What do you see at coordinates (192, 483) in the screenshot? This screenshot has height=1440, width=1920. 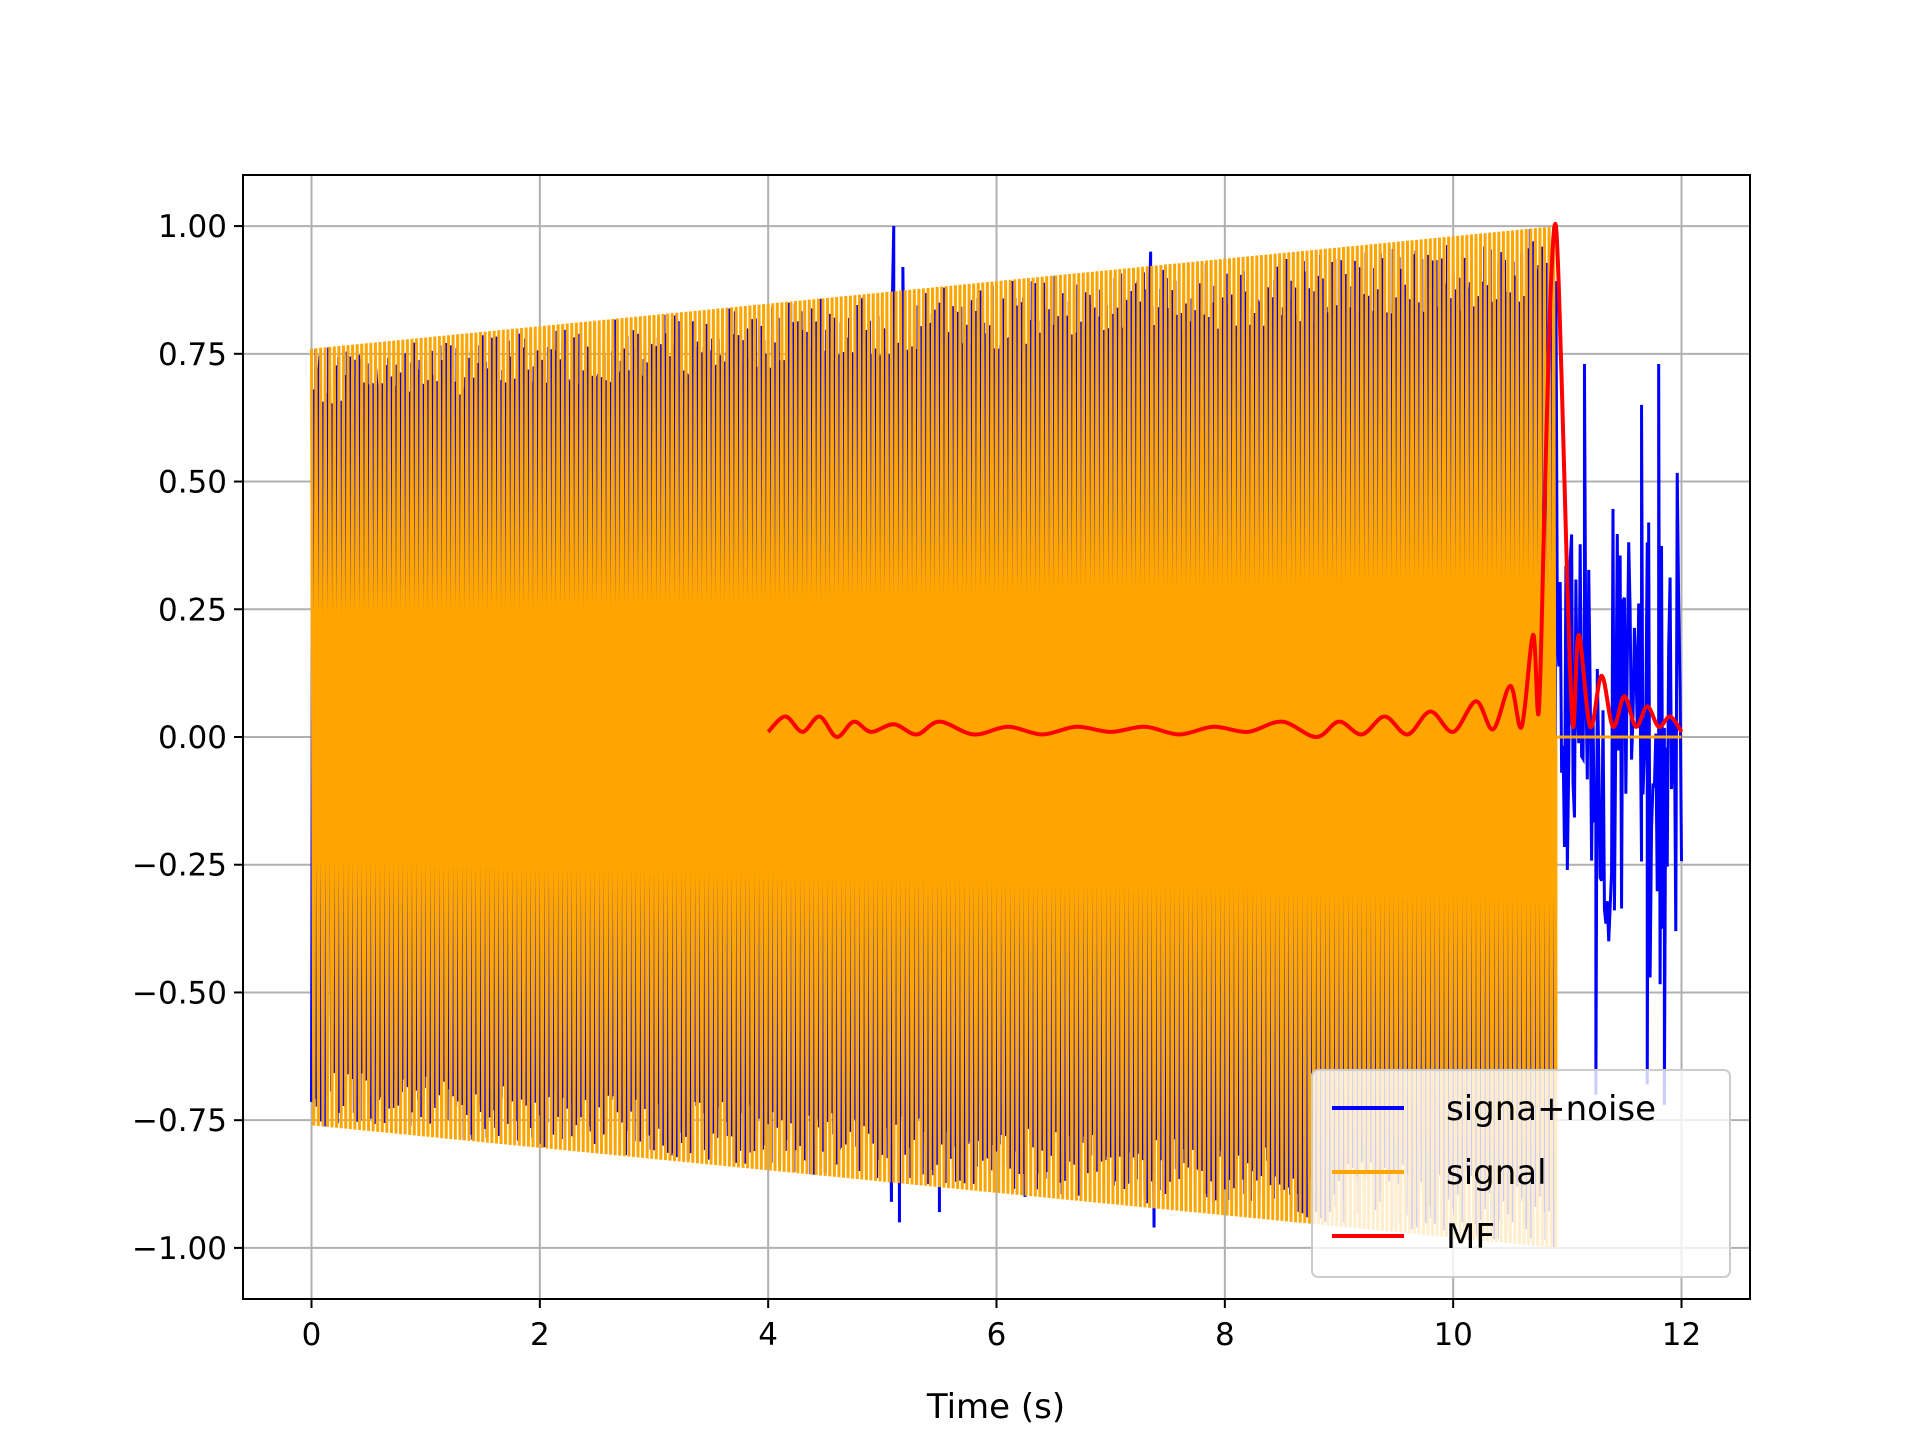 I see `y-tick-label: 0.50` at bounding box center [192, 483].